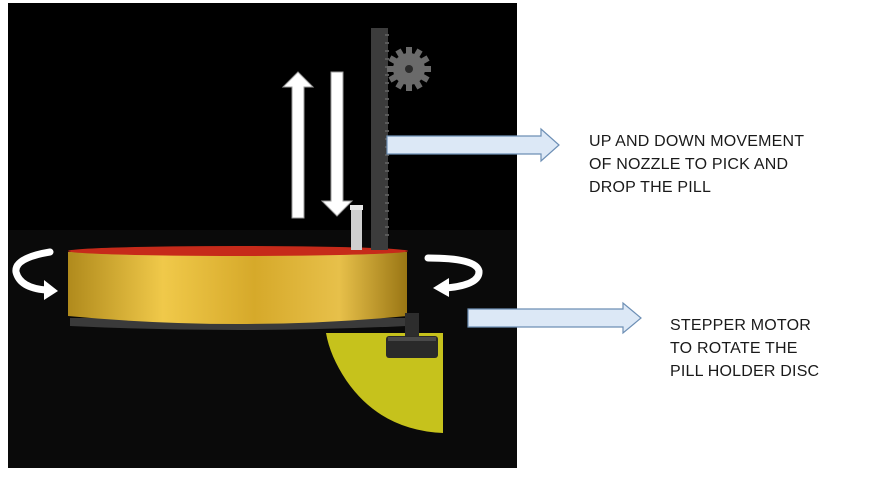  I want to click on motor-bracket-highlight, so click(412, 339).